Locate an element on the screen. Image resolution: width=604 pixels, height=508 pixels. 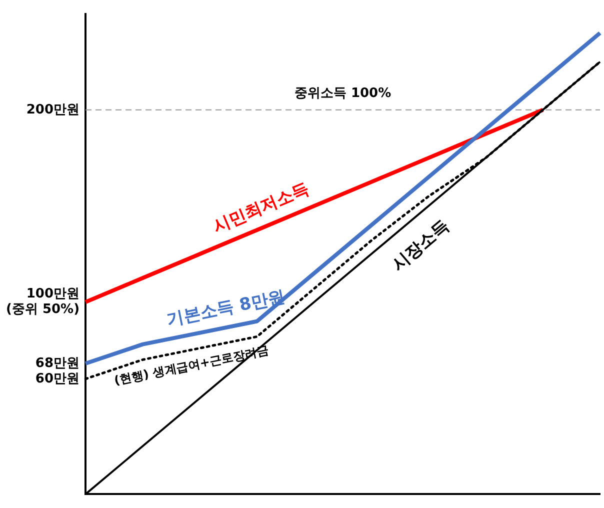
y-tick-label: 68만원 is located at coordinates (57, 363).